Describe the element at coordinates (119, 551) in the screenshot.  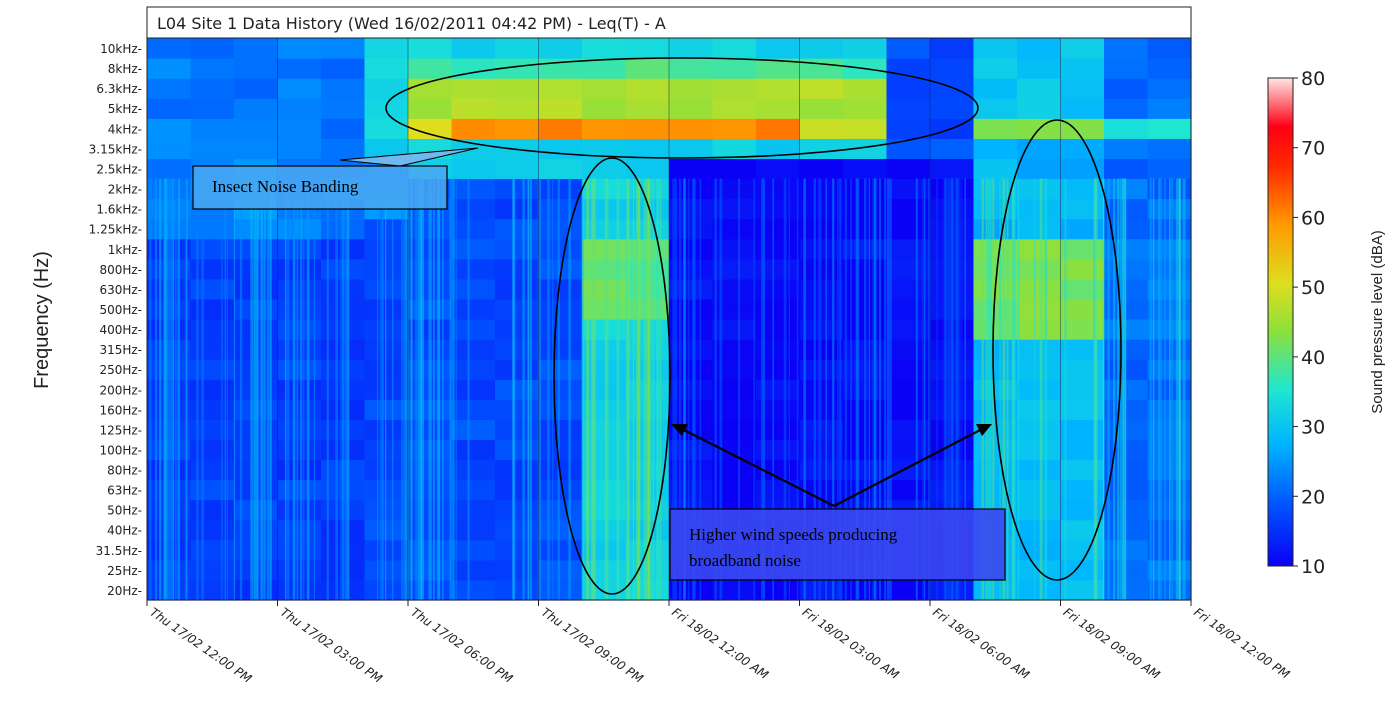
I see `y-tick-label: 31.5Hz-` at that location.